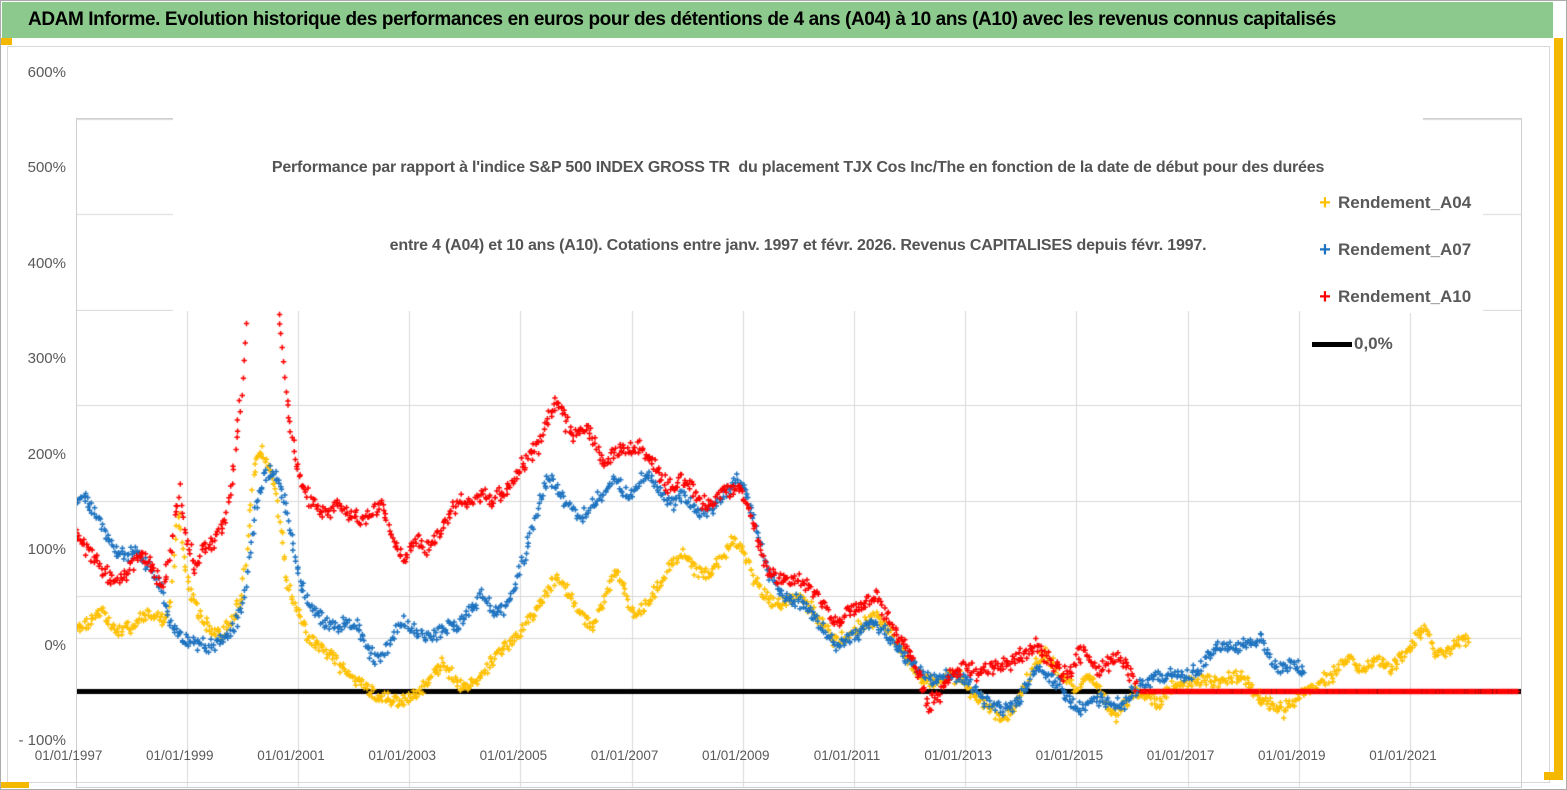  I want to click on y-tick-label: - 100%, so click(42, 740).